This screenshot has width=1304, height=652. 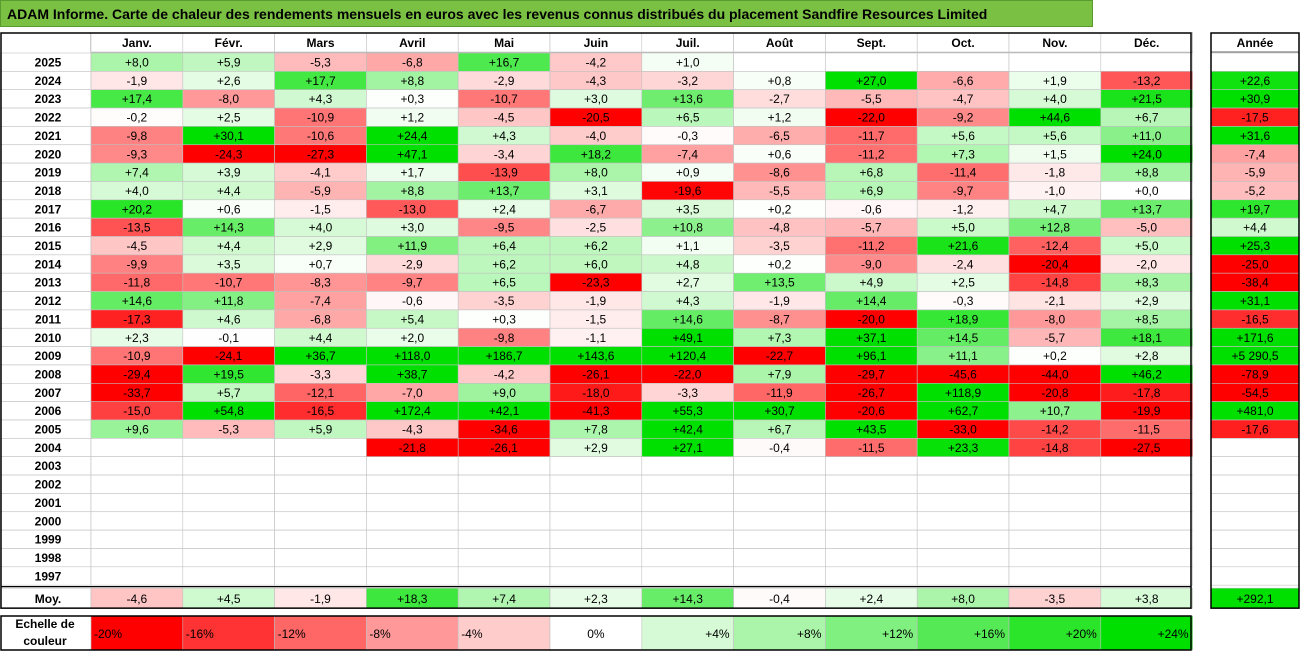 What do you see at coordinates (412, 99) in the screenshot?
I see `heatmap-value: +0,3` at bounding box center [412, 99].